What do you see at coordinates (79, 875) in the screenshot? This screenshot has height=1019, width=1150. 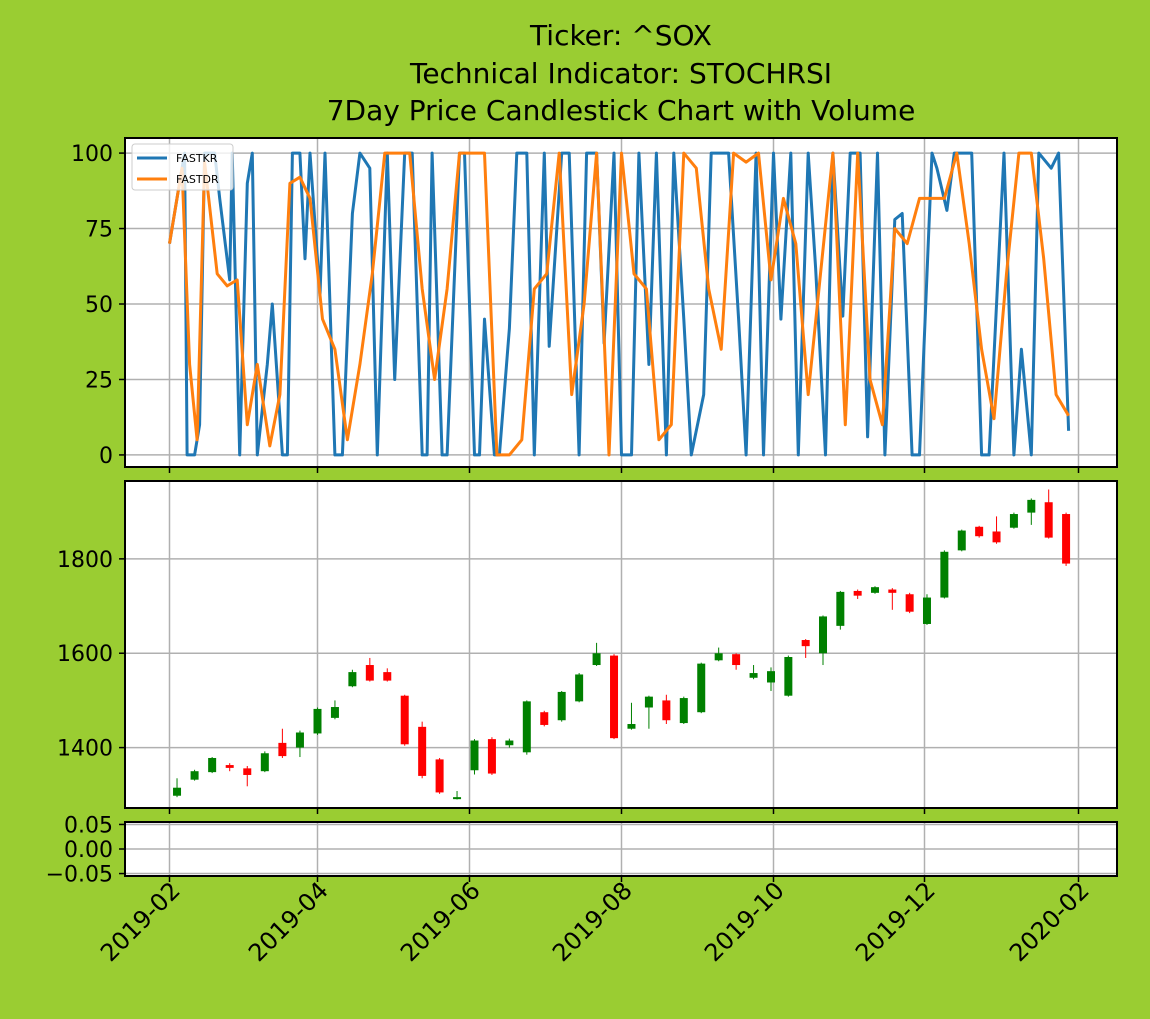 I see `volume-ytick-label: −0.05` at bounding box center [79, 875].